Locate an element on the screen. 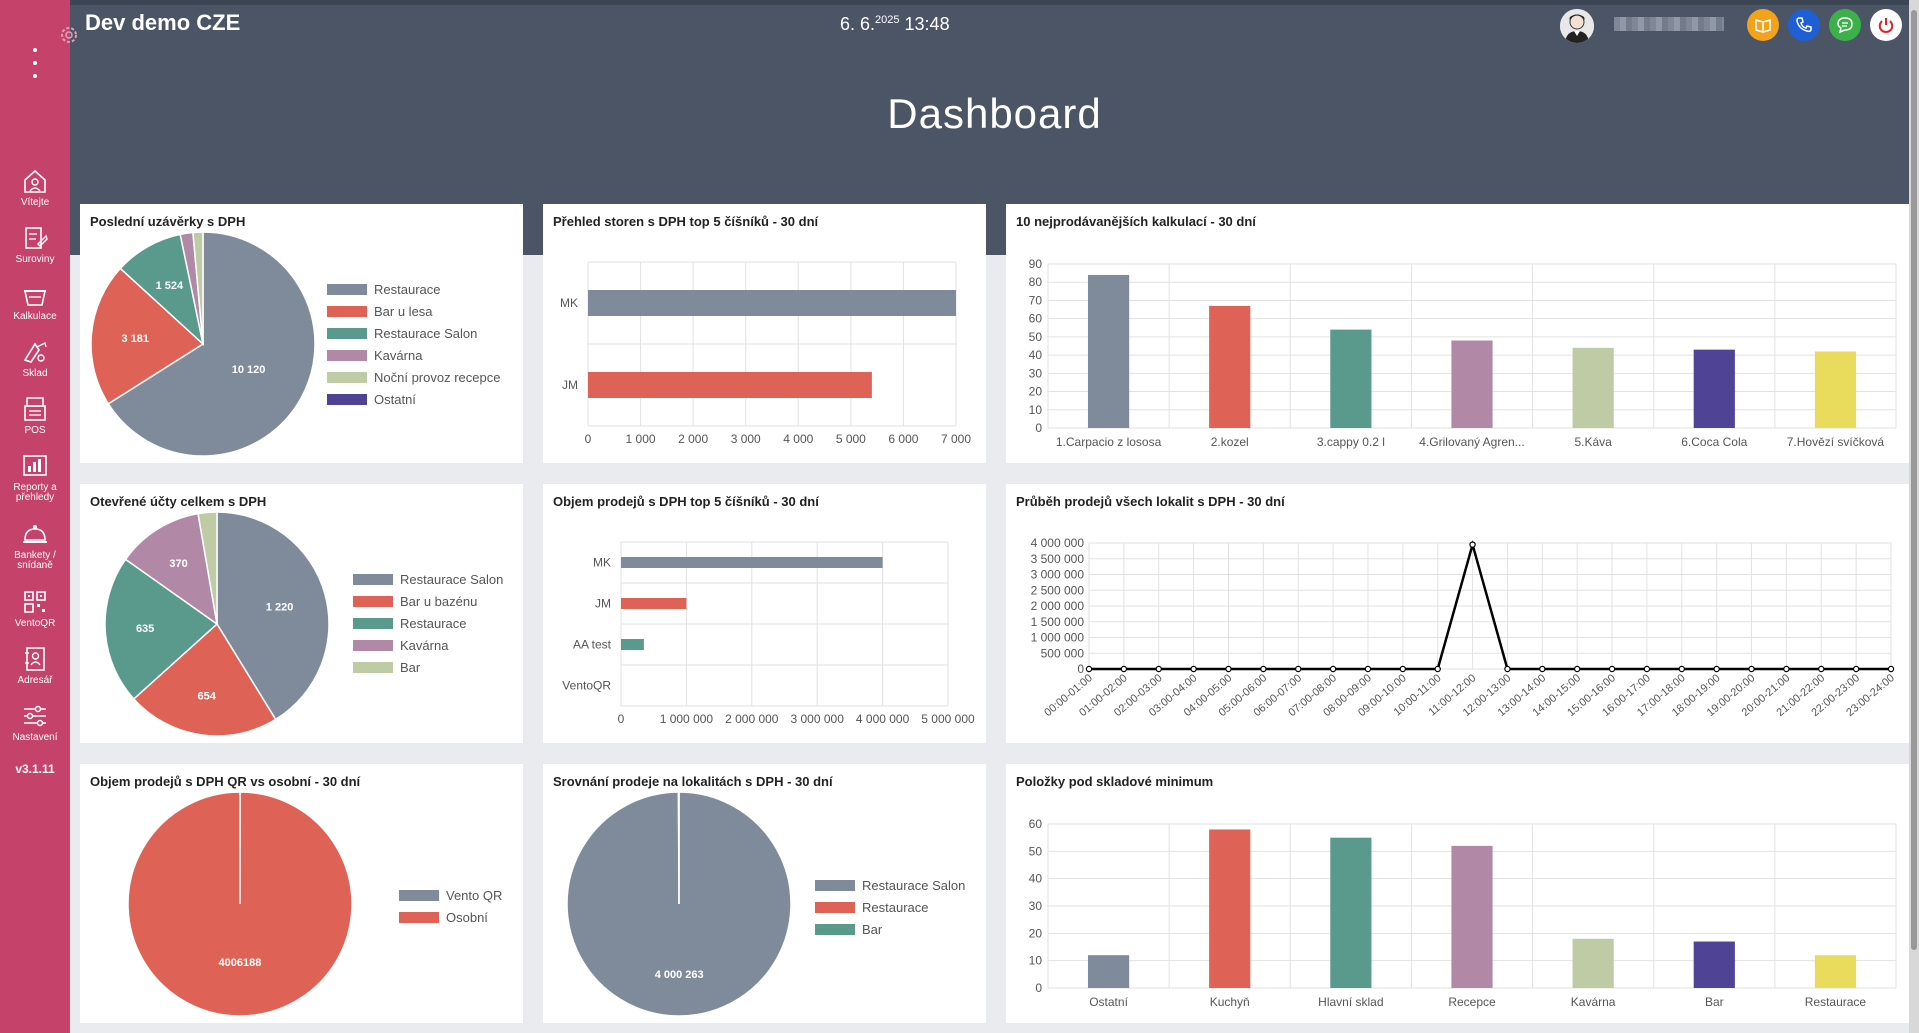 The image size is (1919, 1033). legend-label: Kavárna is located at coordinates (398, 355).